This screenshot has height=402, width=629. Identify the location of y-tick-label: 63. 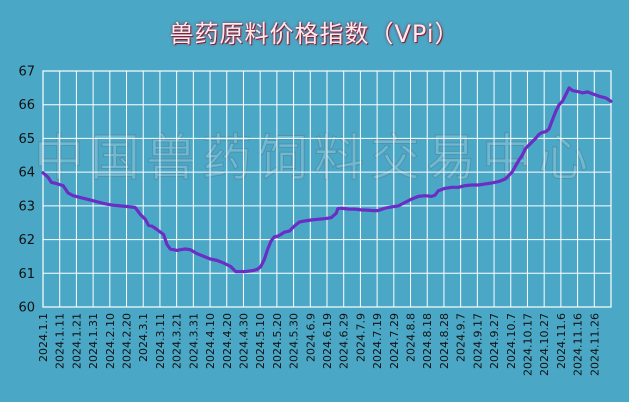
(26, 206).